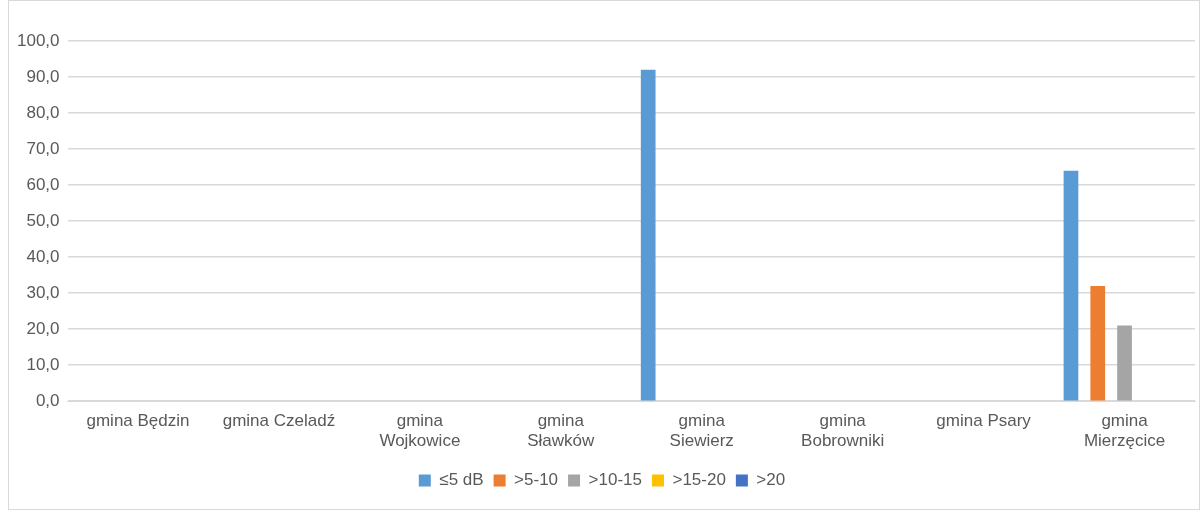 This screenshot has height=510, width=1200. I want to click on legend-label: >20, so click(771, 480).